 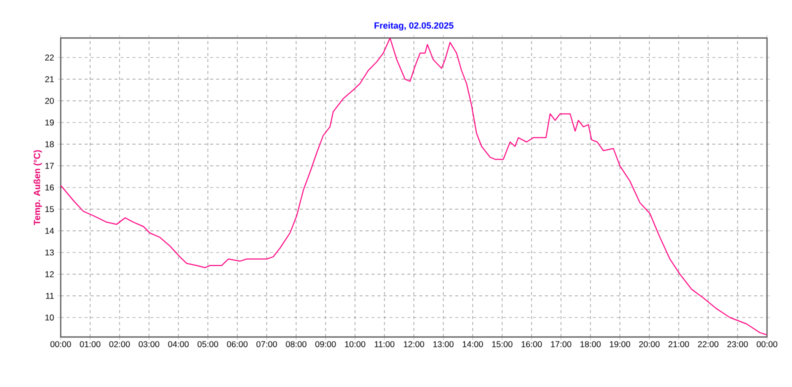 I want to click on y-tick-label: 20, so click(x=49, y=101).